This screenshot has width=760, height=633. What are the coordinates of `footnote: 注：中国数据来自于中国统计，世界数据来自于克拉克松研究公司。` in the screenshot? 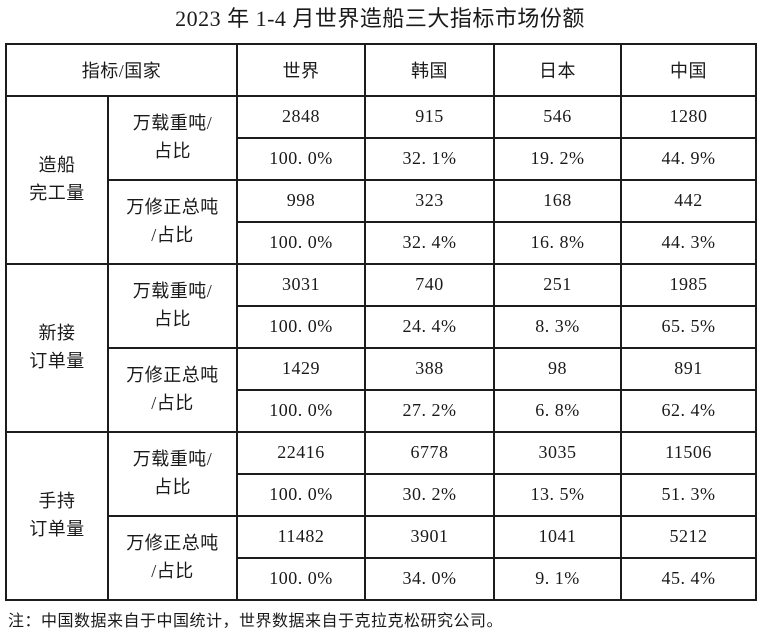 It's located at (256, 621).